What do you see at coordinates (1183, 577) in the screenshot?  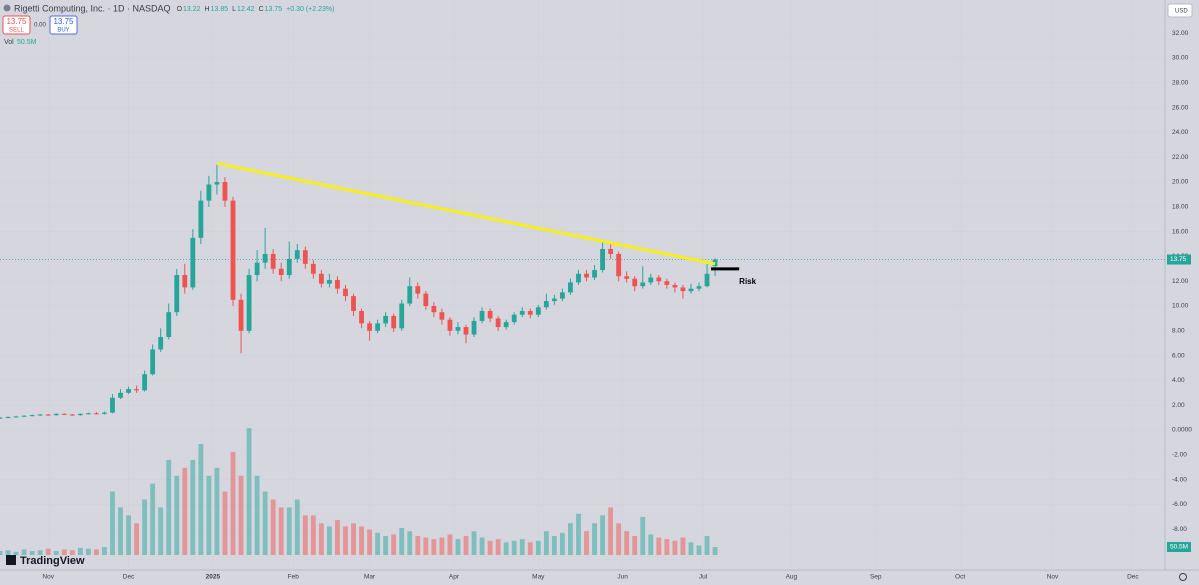 I see `settings-icon` at bounding box center [1183, 577].